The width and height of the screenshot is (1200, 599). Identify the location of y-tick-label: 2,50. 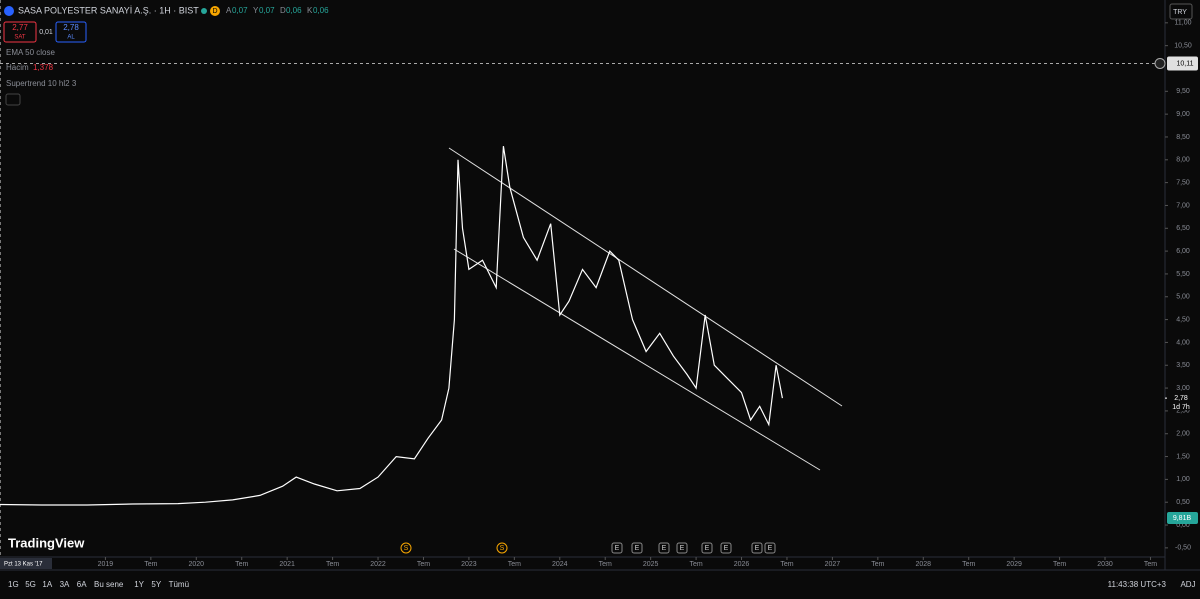
(1183, 411).